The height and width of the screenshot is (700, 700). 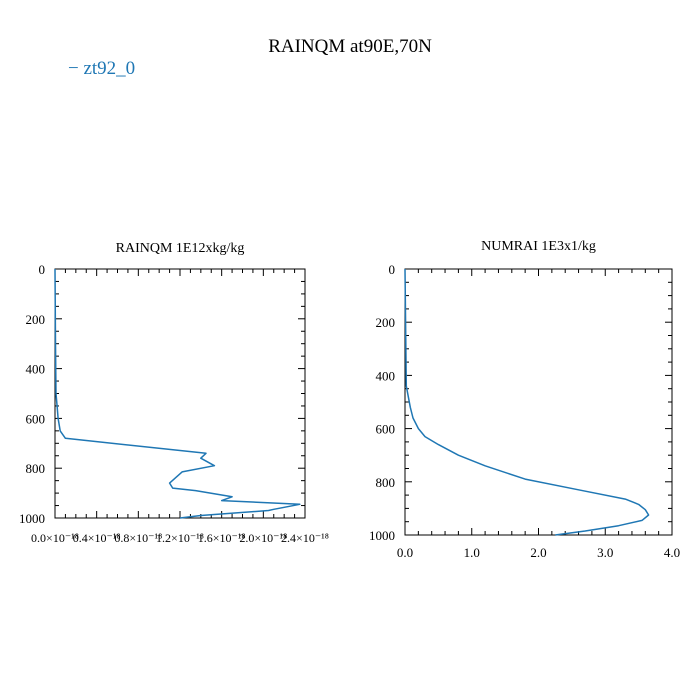 What do you see at coordinates (55, 538) in the screenshot?
I see `x-tick-label: 0.0×10⁻¹⁸` at bounding box center [55, 538].